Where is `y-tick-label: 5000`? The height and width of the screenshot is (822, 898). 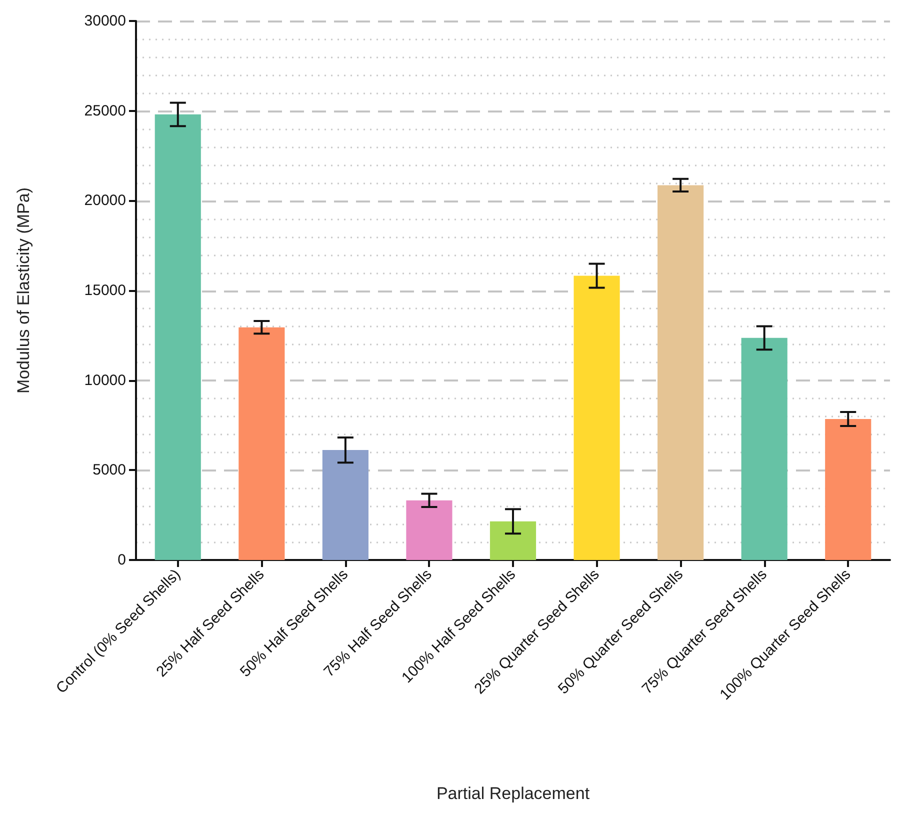
y-tick-label: 5000 is located at coordinates (109, 470).